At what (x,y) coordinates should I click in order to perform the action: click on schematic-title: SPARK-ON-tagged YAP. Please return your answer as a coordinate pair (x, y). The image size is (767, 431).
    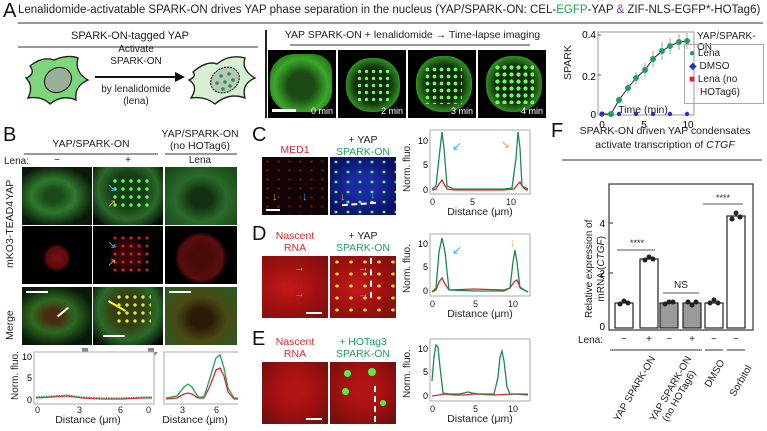
    Looking at the image, I should click on (130, 36).